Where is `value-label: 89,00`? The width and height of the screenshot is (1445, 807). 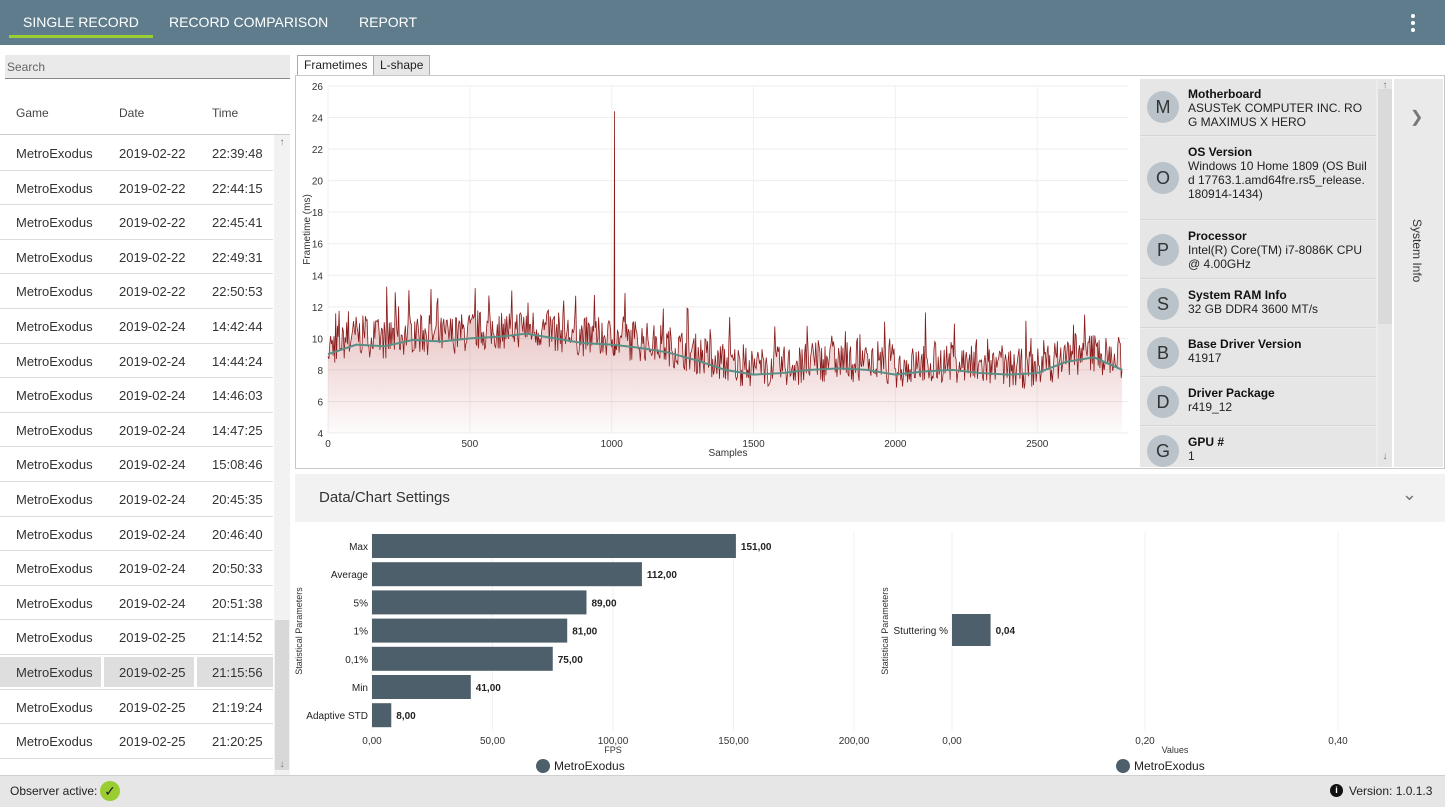
value-label: 89,00 is located at coordinates (603, 603).